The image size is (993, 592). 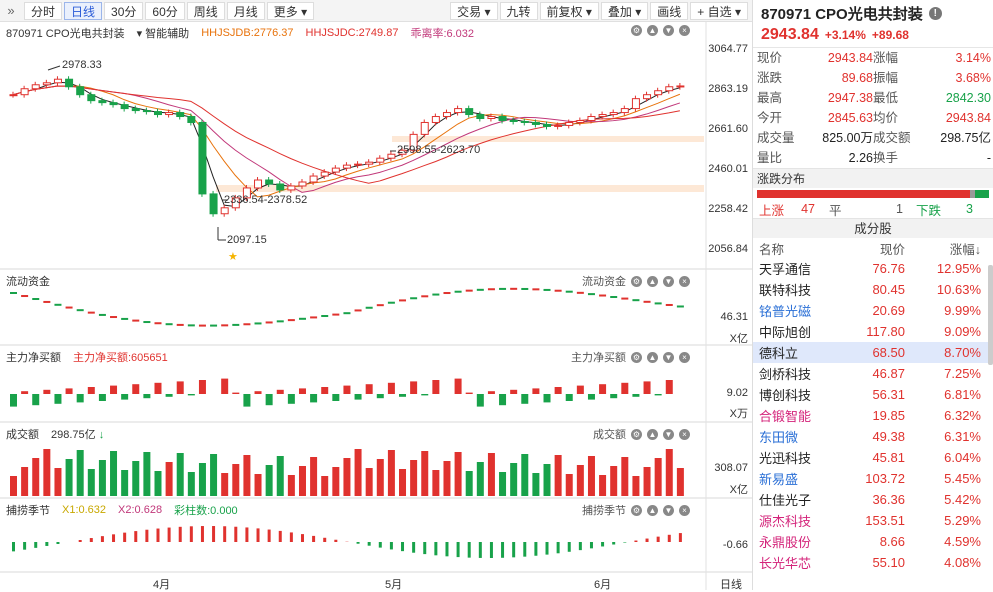 What do you see at coordinates (798, 415) in the screenshot?
I see `component-name: 合锻智能` at bounding box center [798, 415].